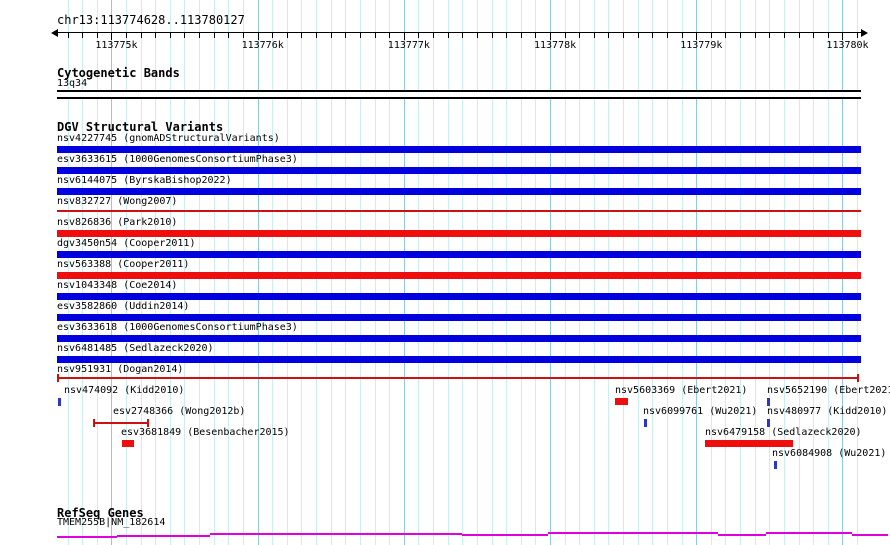 The width and height of the screenshot is (890, 545). I want to click on variant-label: nsv6479158 (Sedlazeck2020), so click(783, 432).